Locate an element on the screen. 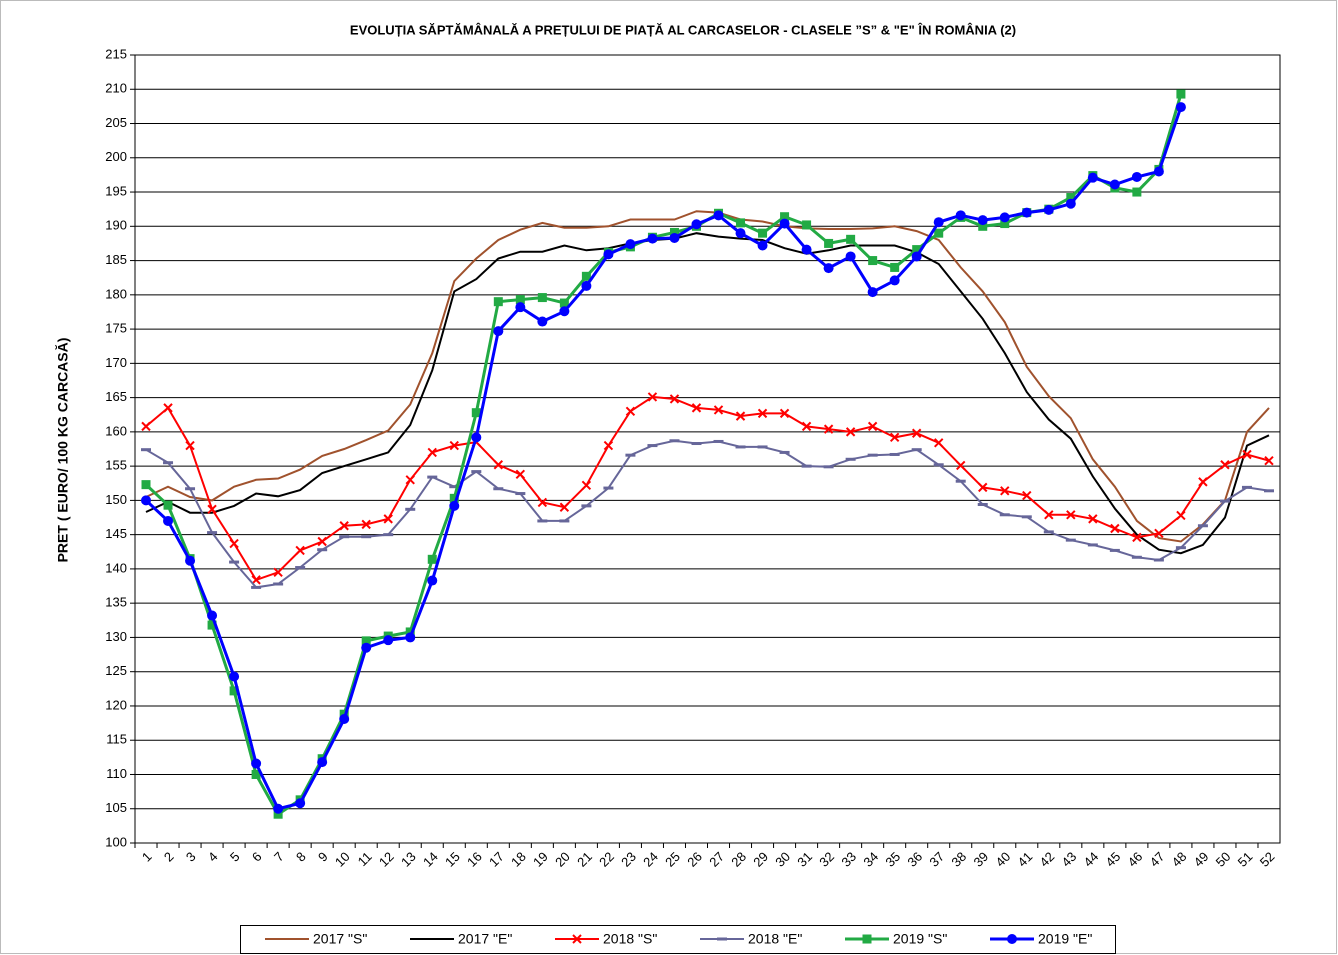 This screenshot has width=1338, height=955. y-tick-label: 140 is located at coordinates (116, 567).